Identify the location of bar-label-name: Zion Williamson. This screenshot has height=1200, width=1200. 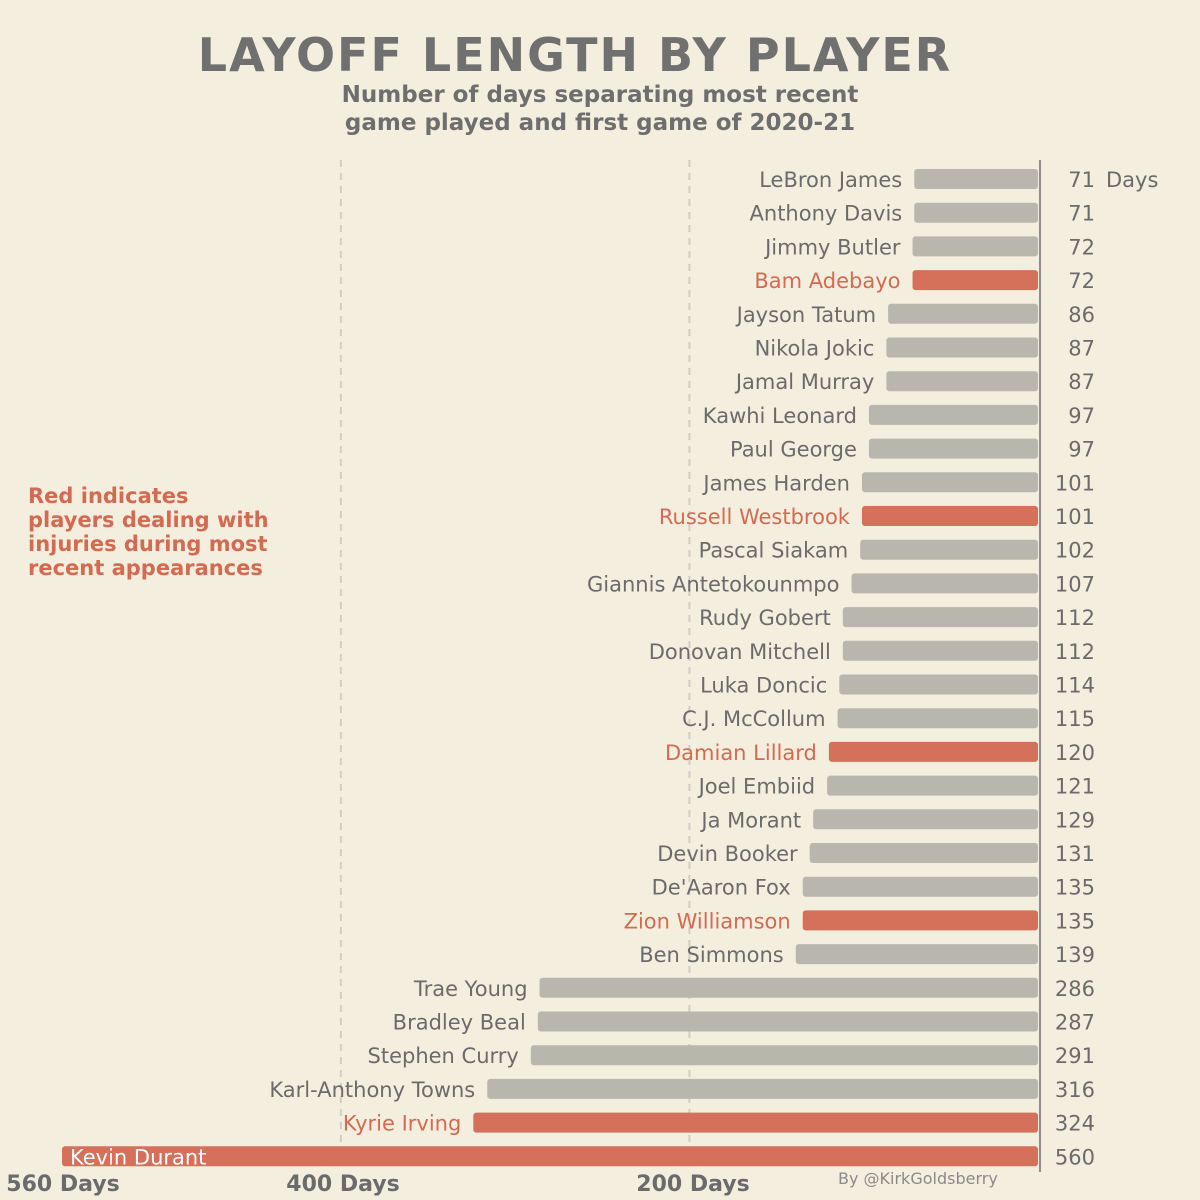
(707, 921).